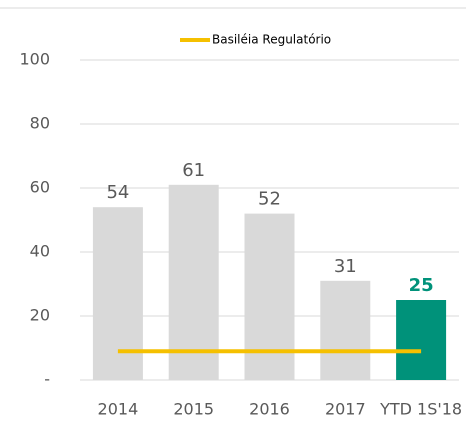  Describe the element at coordinates (40, 123) in the screenshot. I see `y-tick-label: 80` at that location.